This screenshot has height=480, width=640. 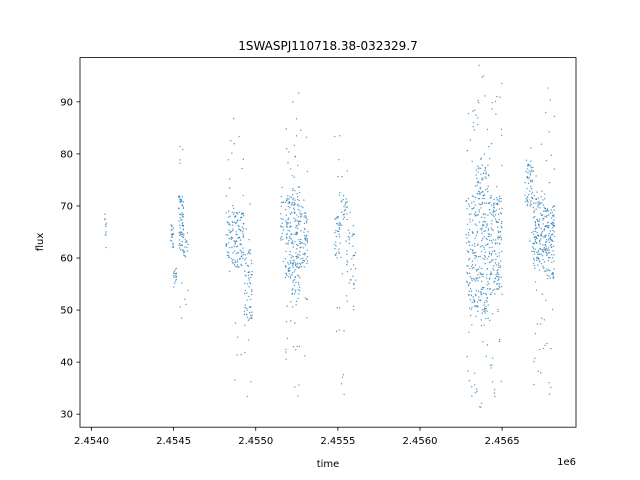 What do you see at coordinates (70, 259) in the screenshot?
I see `y-axis: 30 40 50 60 70 80 90` at bounding box center [70, 259].